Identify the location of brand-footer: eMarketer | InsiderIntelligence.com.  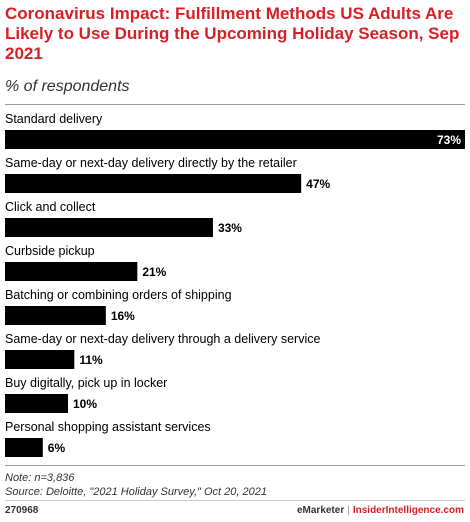
(380, 510).